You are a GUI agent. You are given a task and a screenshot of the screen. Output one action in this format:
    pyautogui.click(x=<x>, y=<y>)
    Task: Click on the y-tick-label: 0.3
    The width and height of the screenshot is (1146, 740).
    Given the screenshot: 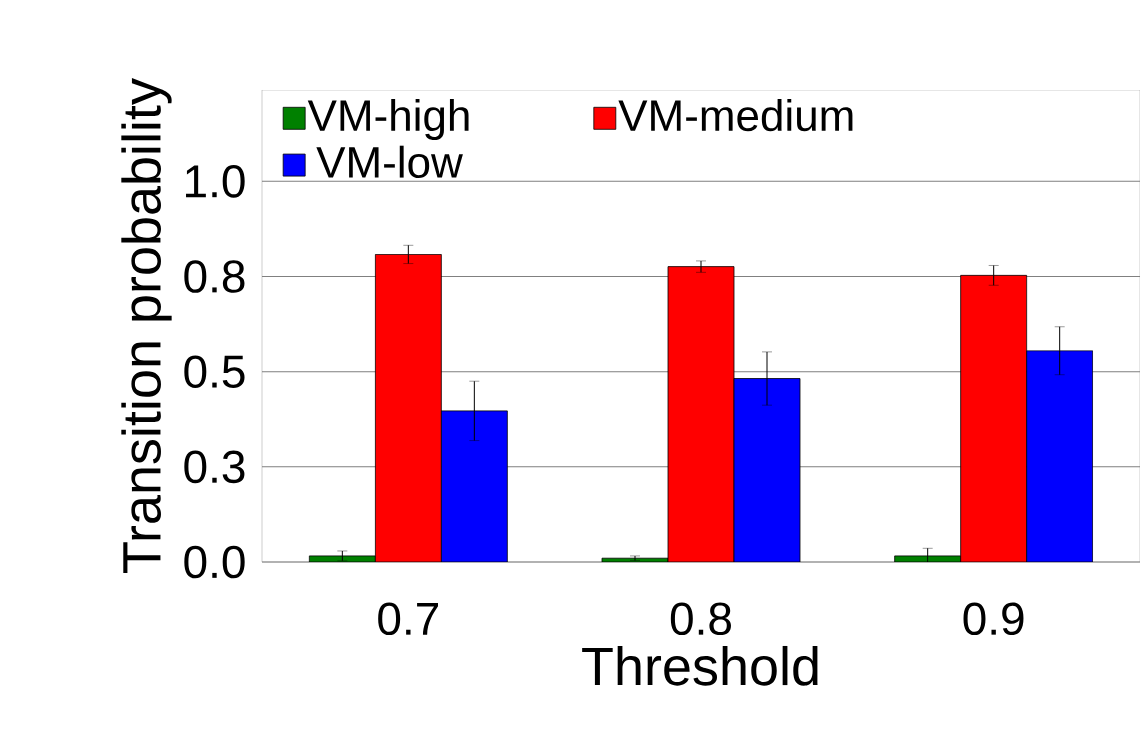 What is the action you would take?
    pyautogui.click(x=214, y=467)
    